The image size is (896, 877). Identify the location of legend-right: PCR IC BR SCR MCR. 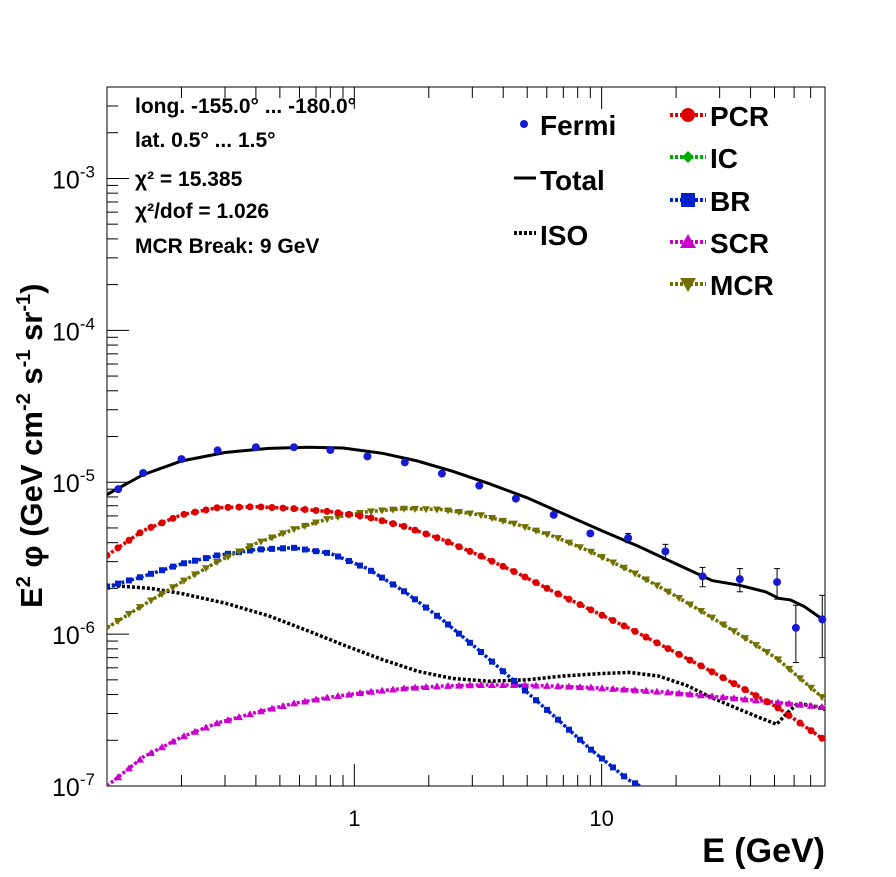
(722, 201).